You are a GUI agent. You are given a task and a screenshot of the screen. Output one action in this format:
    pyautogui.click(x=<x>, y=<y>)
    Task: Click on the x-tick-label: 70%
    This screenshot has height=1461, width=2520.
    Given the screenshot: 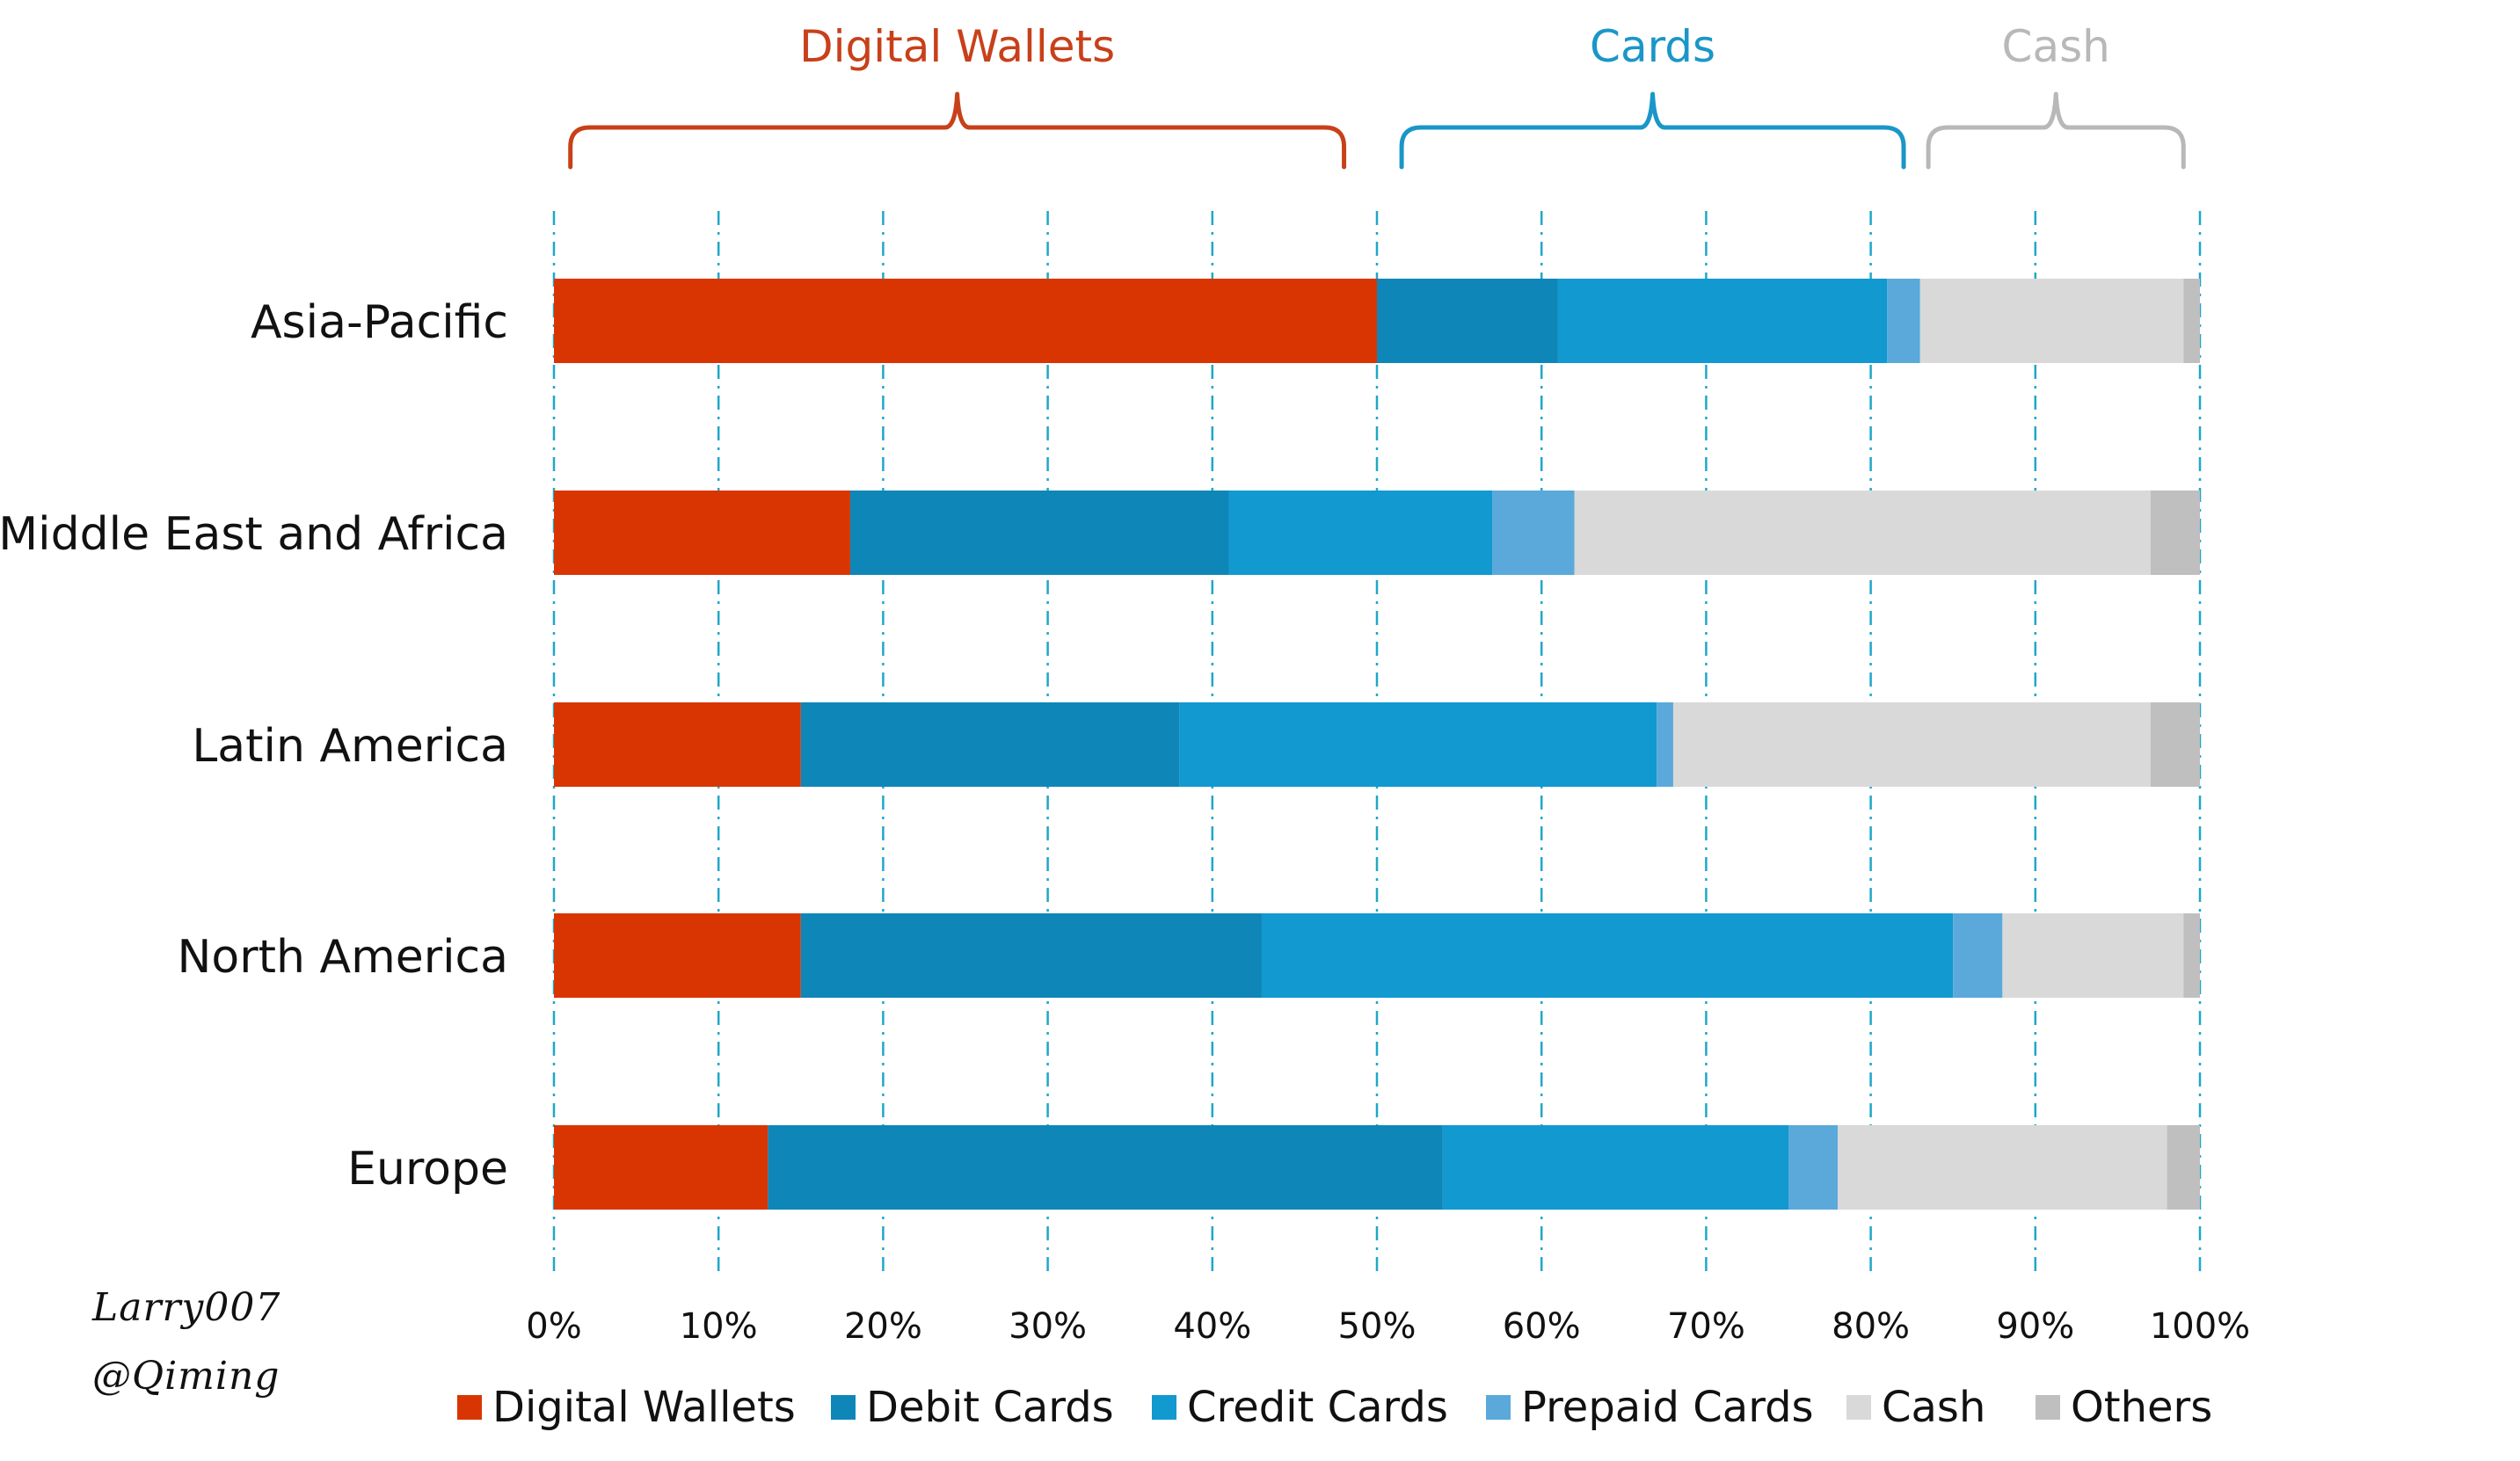 What is the action you would take?
    pyautogui.click(x=1706, y=1326)
    